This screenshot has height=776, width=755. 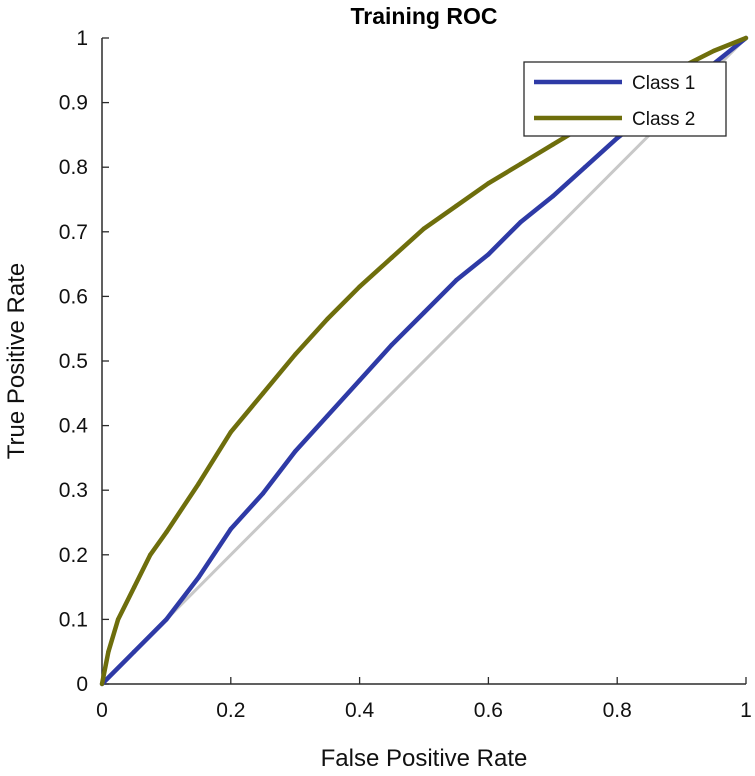 I want to click on x-axis-ticks: 0 0.2 0.4 0.6 0.8 1, so click(x=424, y=699).